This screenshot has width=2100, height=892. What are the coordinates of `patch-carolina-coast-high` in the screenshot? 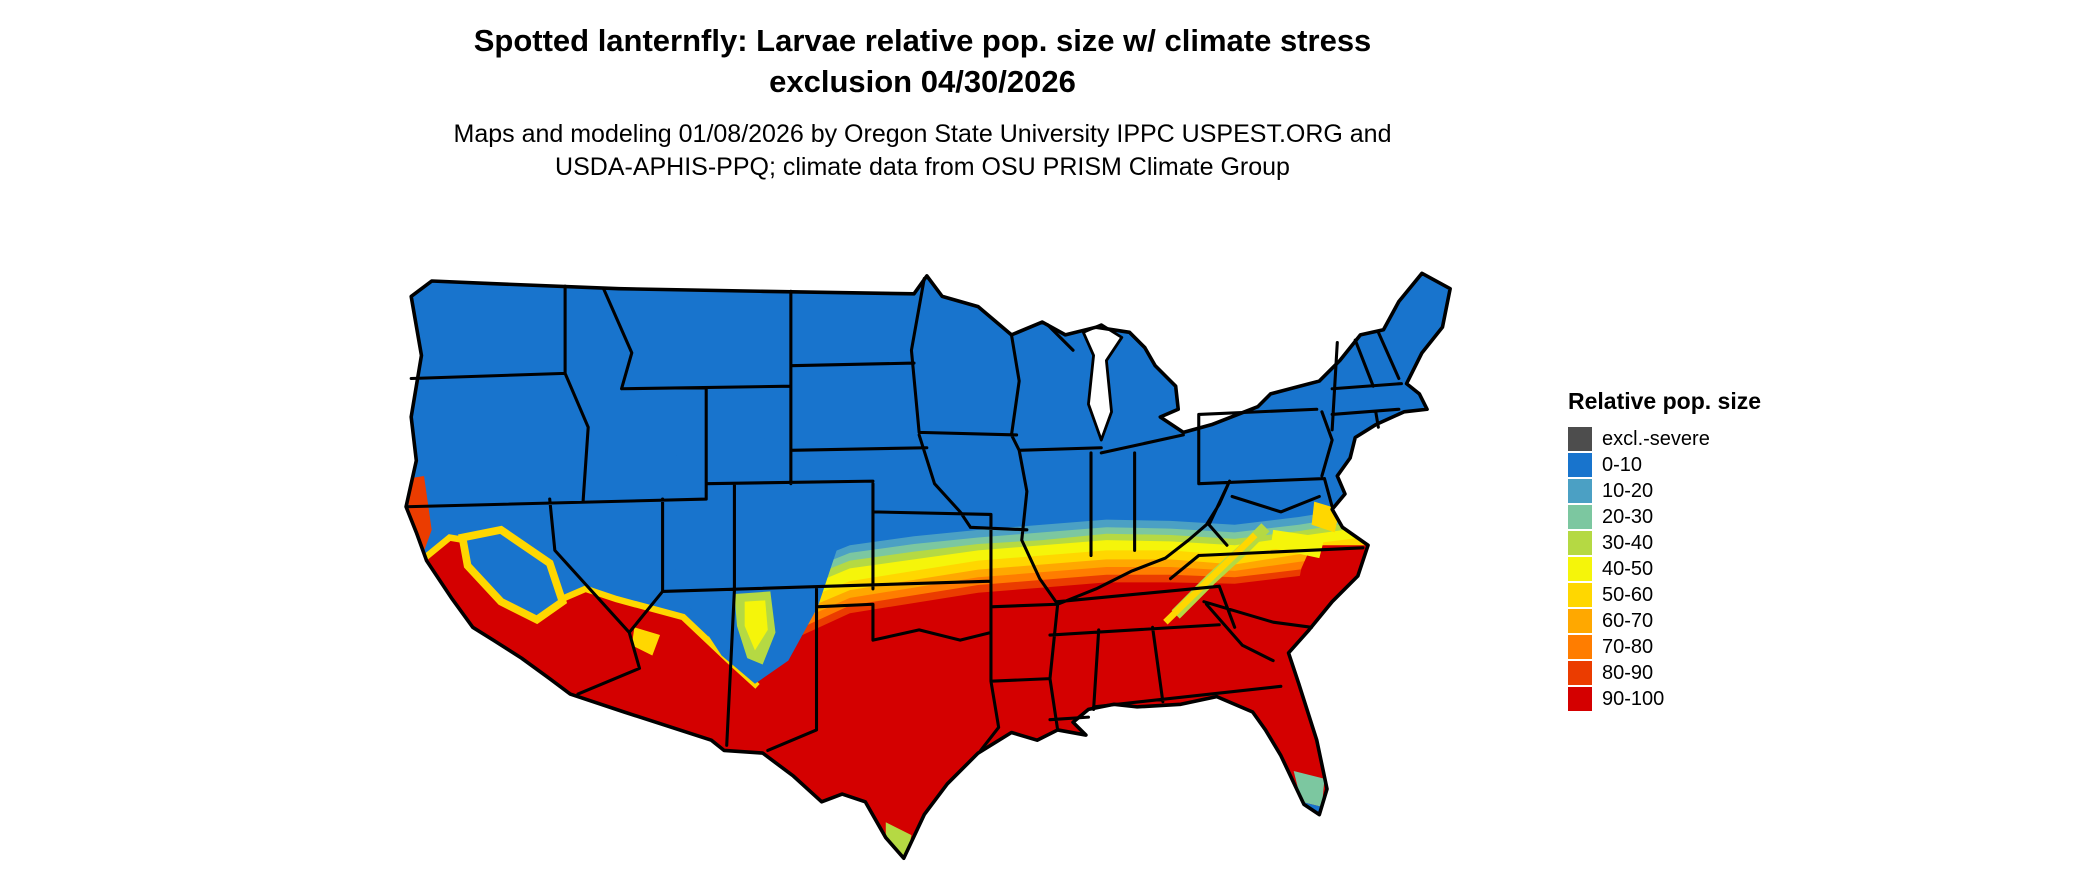 It's located at (1331, 582).